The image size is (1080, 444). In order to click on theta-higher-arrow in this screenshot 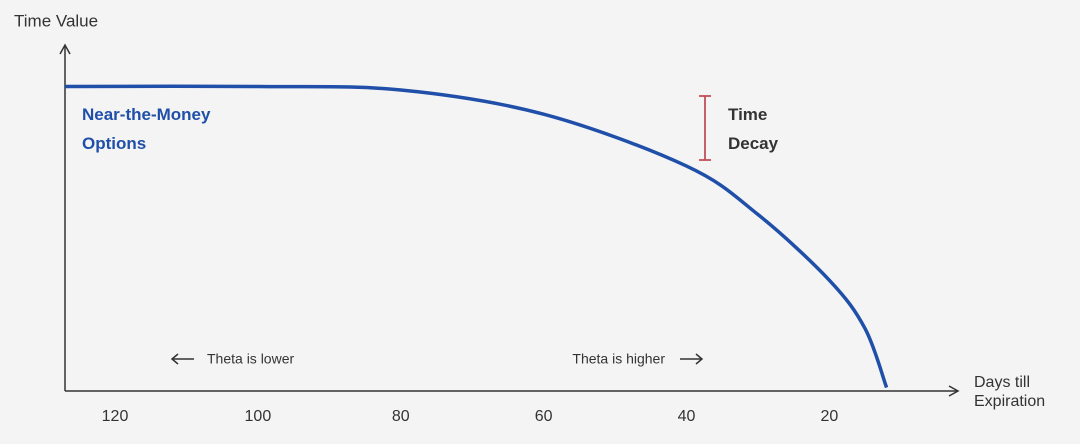, I will do `click(692, 359)`.